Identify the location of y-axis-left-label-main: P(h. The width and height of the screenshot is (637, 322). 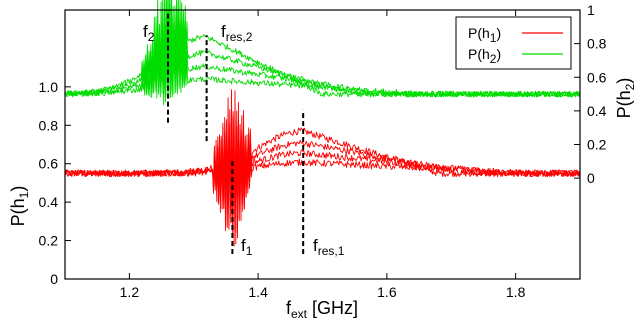
(18, 212).